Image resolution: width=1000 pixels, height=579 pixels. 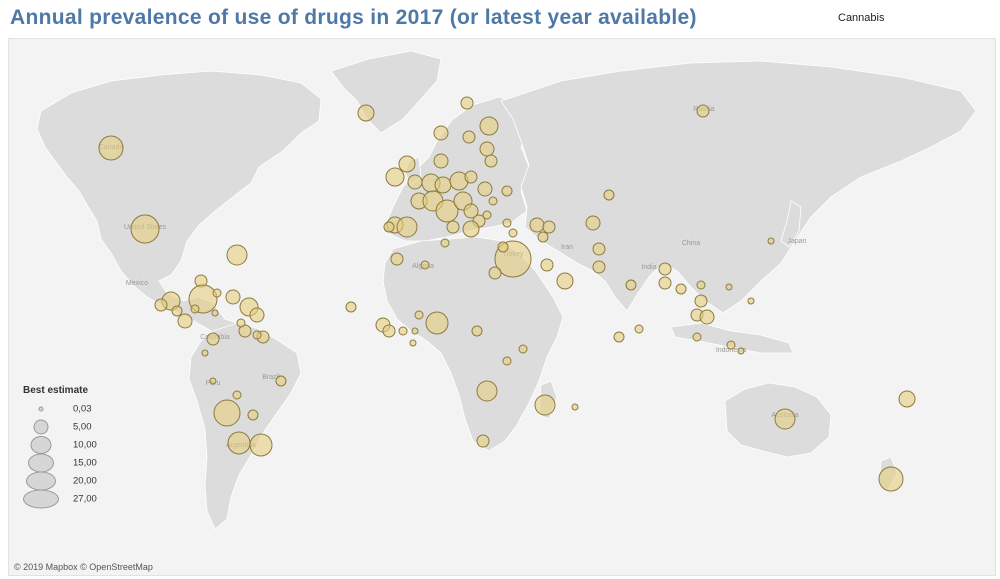 I want to click on legend-size-symbol, so click(x=41, y=463).